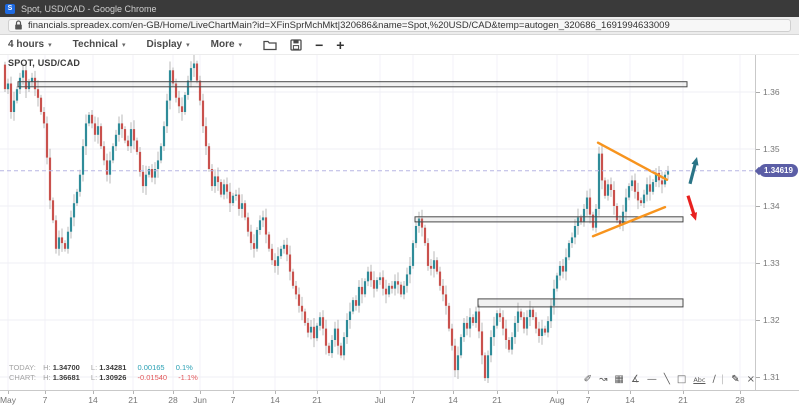 The width and height of the screenshot is (799, 408). What do you see at coordinates (18, 25) in the screenshot?
I see `padlock-icon` at bounding box center [18, 25].